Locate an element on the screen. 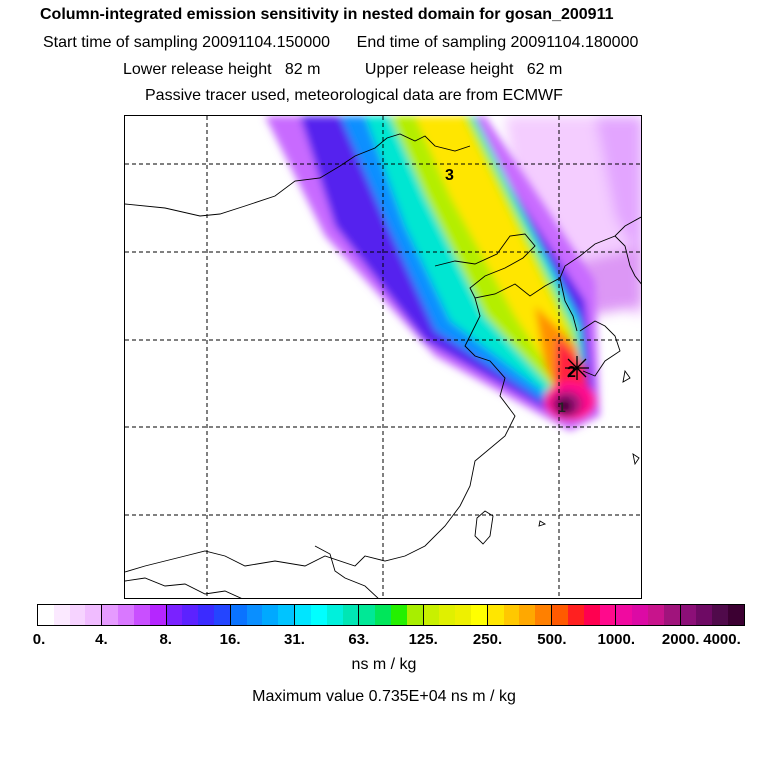 This screenshot has height=768, width=768. colorbar-tick-label: 4000. is located at coordinates (722, 639).